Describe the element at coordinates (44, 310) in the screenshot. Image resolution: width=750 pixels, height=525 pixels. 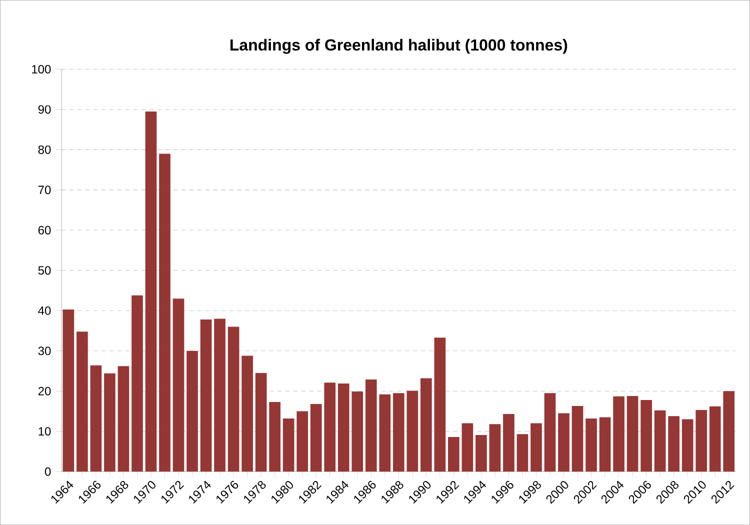
I see `y-tick-label: 40` at that location.